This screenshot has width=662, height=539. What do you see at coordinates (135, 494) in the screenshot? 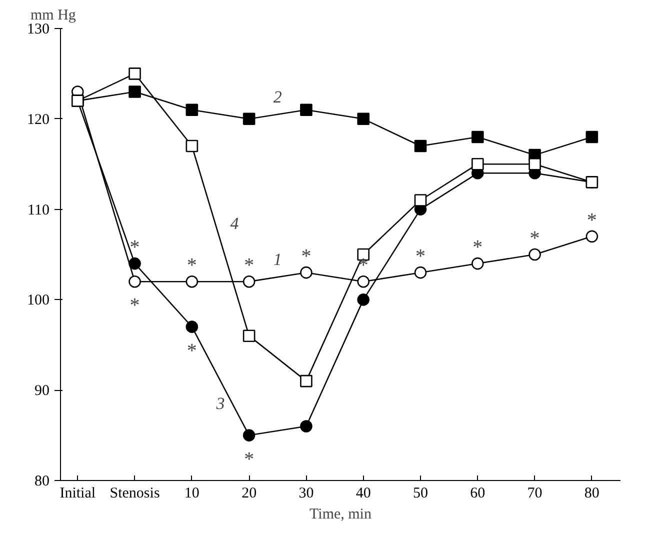
I see `x-tick-label: Stenosis` at bounding box center [135, 494].